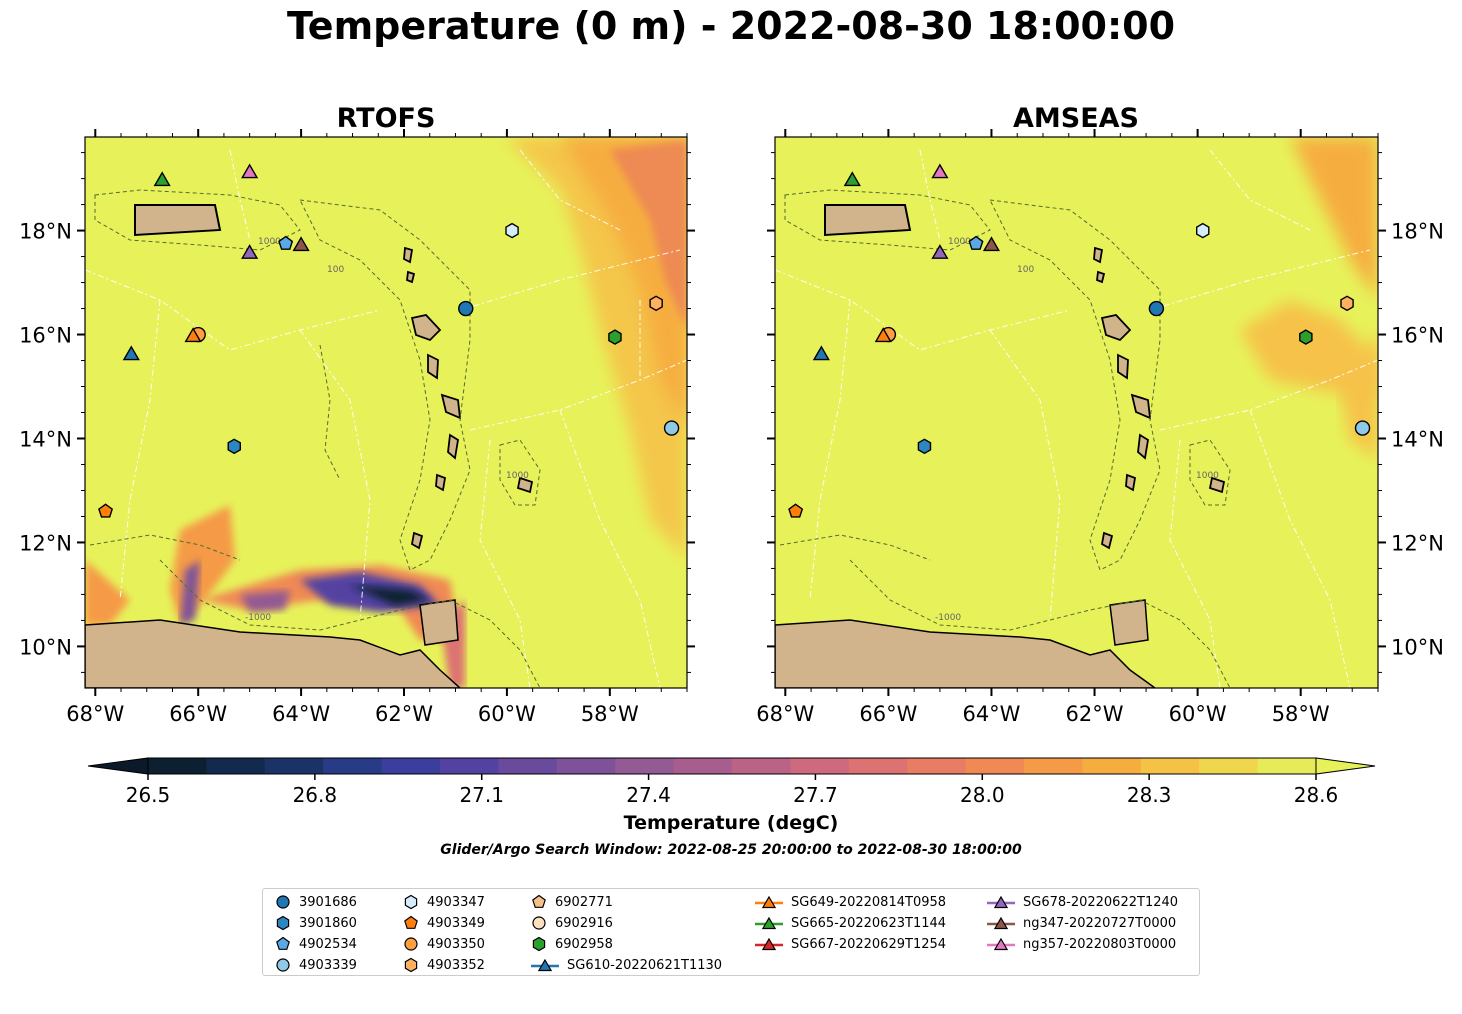  I want to click on legend-label: SG665-20220623T1144, so click(869, 923).